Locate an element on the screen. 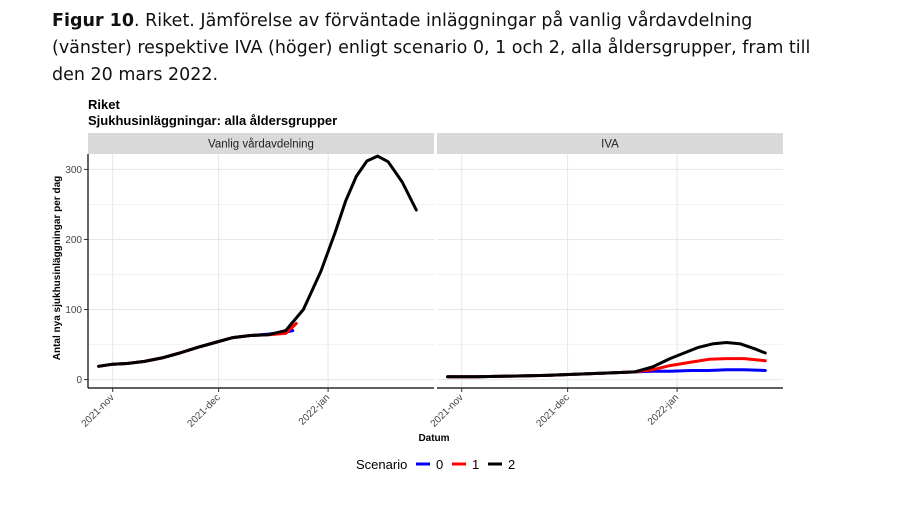 This screenshot has height=514, width=900. figure-label: Figur 10 is located at coordinates (93, 21).